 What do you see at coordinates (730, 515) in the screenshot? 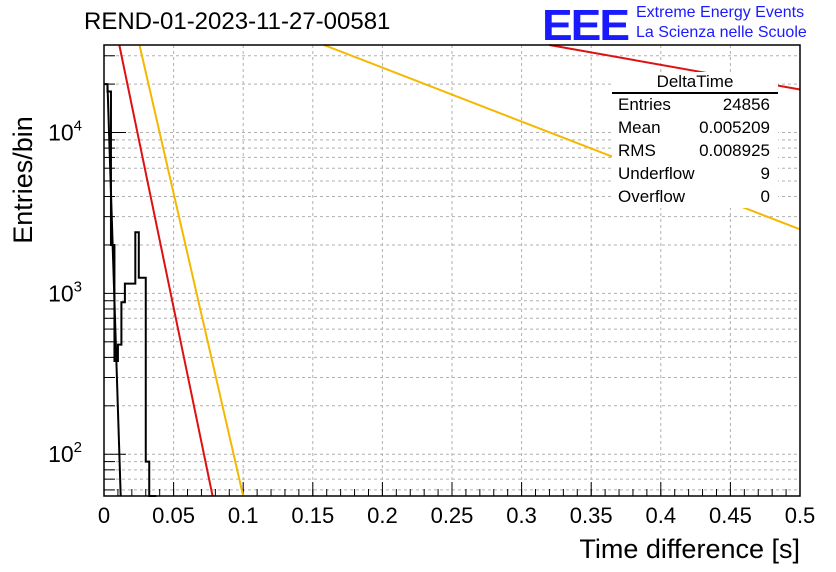
I see `x-tick-label: 0.45` at bounding box center [730, 515].